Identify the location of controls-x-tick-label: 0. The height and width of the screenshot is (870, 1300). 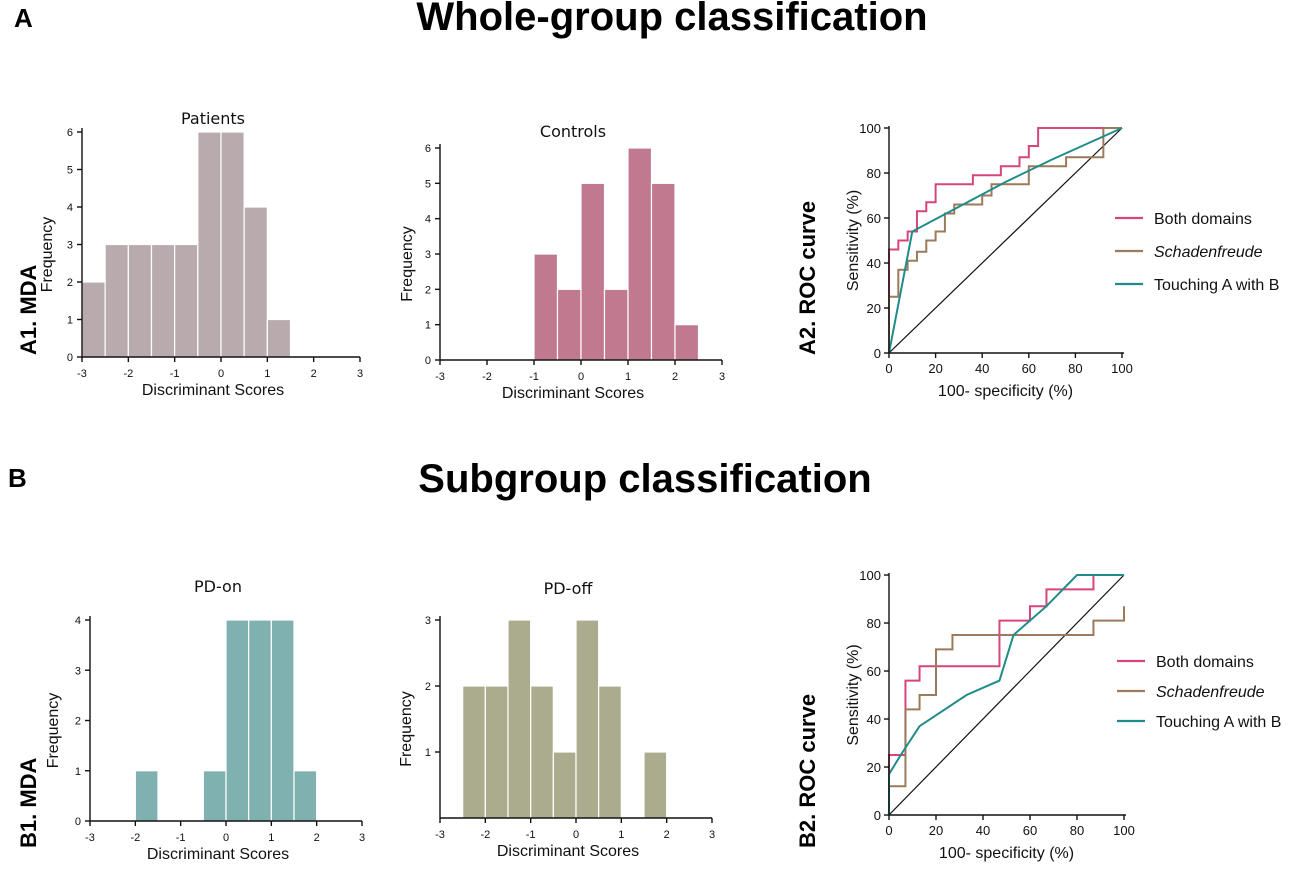
(581, 377).